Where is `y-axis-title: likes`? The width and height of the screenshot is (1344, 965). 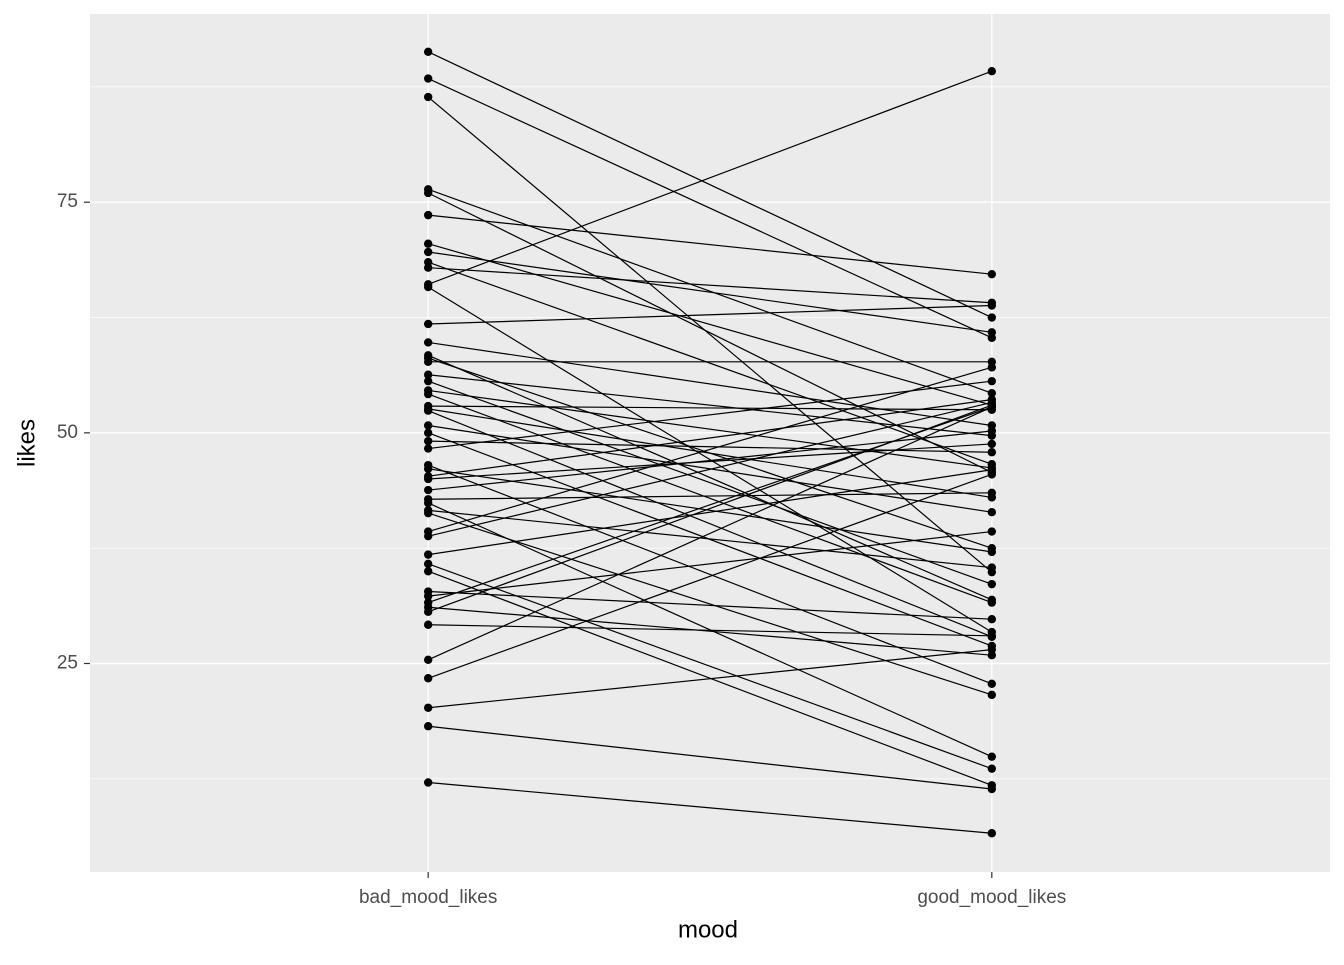
y-axis-title: likes is located at coordinates (26, 443).